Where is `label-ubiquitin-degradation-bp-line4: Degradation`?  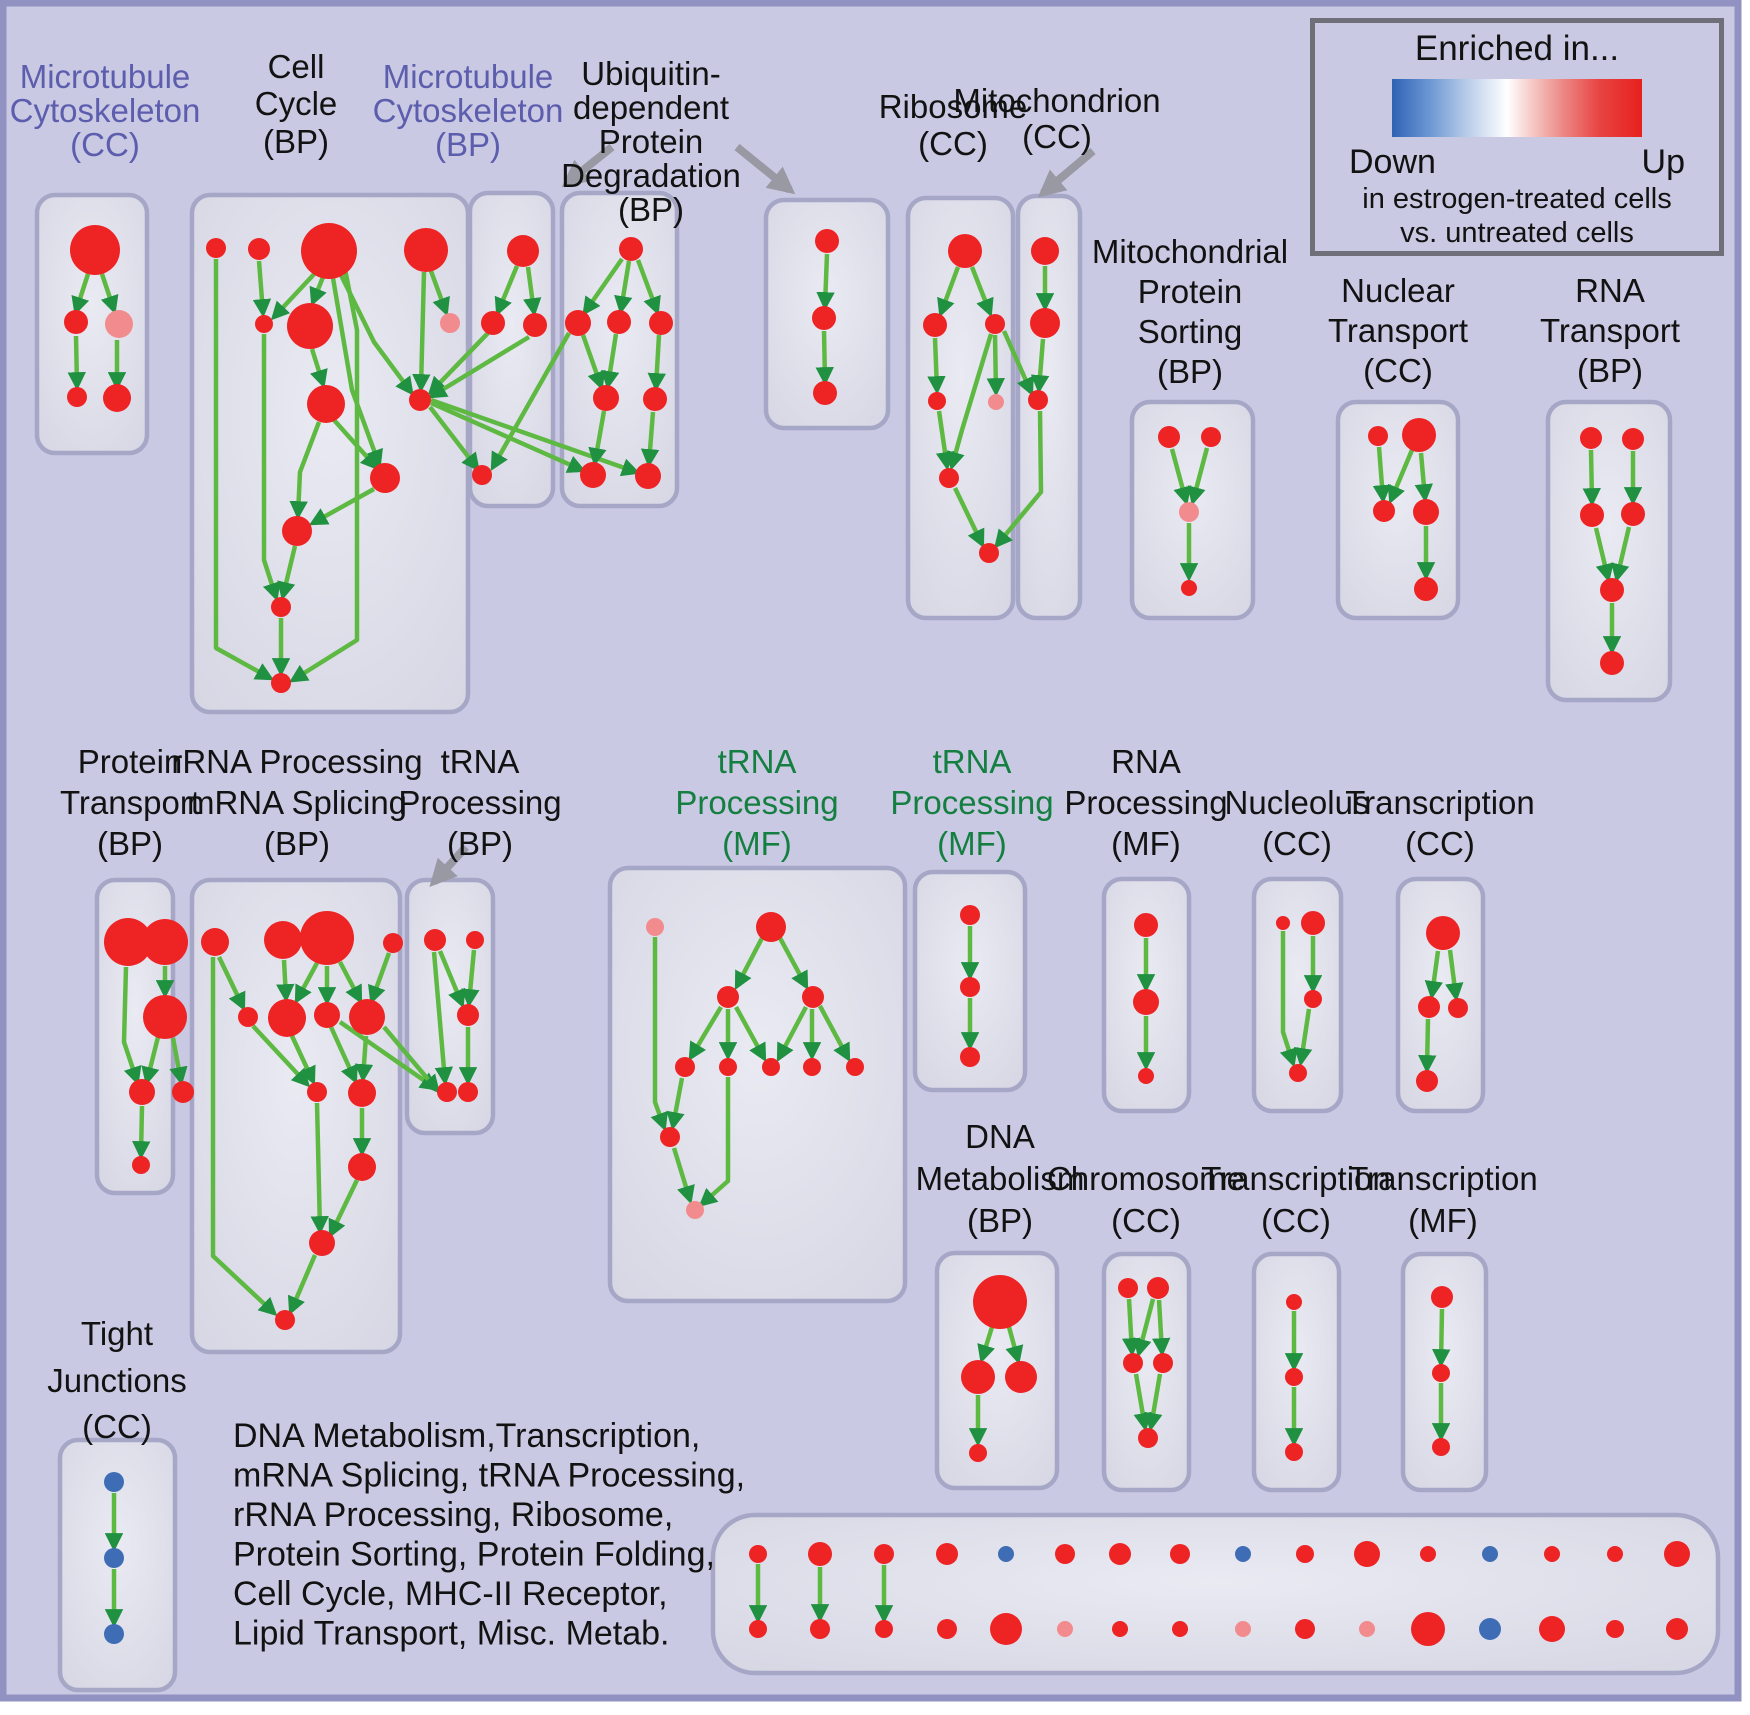 label-ubiquitin-degradation-bp-line4: Degradation is located at coordinates (651, 175).